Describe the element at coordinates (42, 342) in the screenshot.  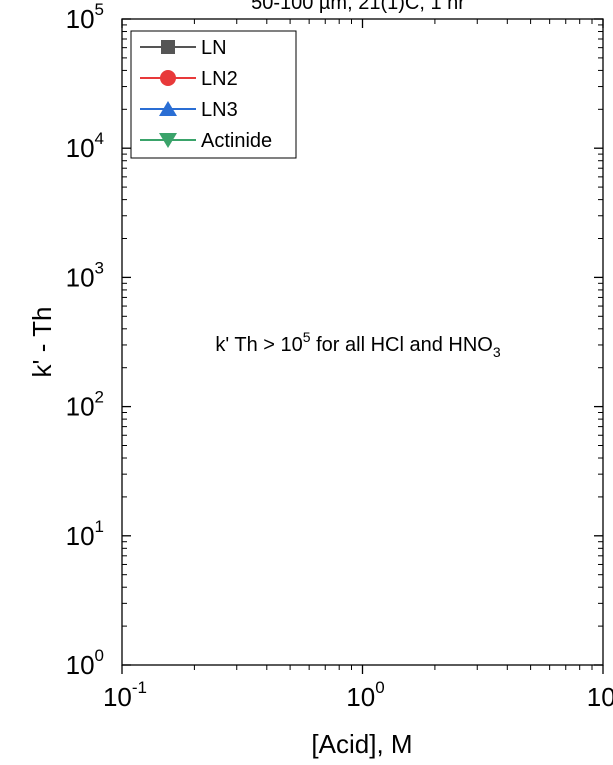
I see `y-axis-label: k' - Th` at that location.